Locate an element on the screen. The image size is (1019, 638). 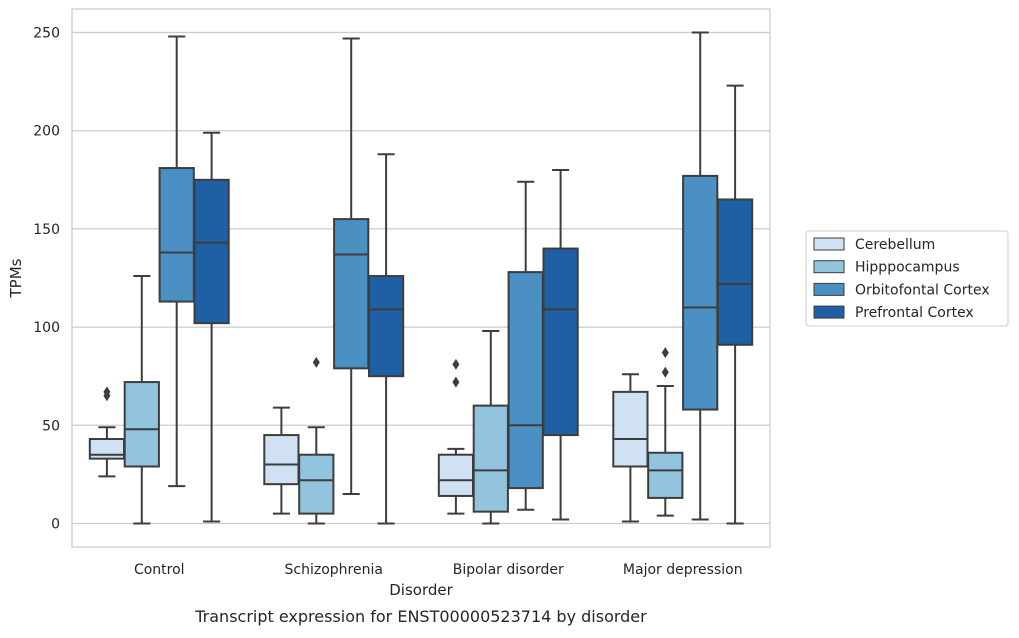
y-axis-label: TPMs is located at coordinates (16, 278).